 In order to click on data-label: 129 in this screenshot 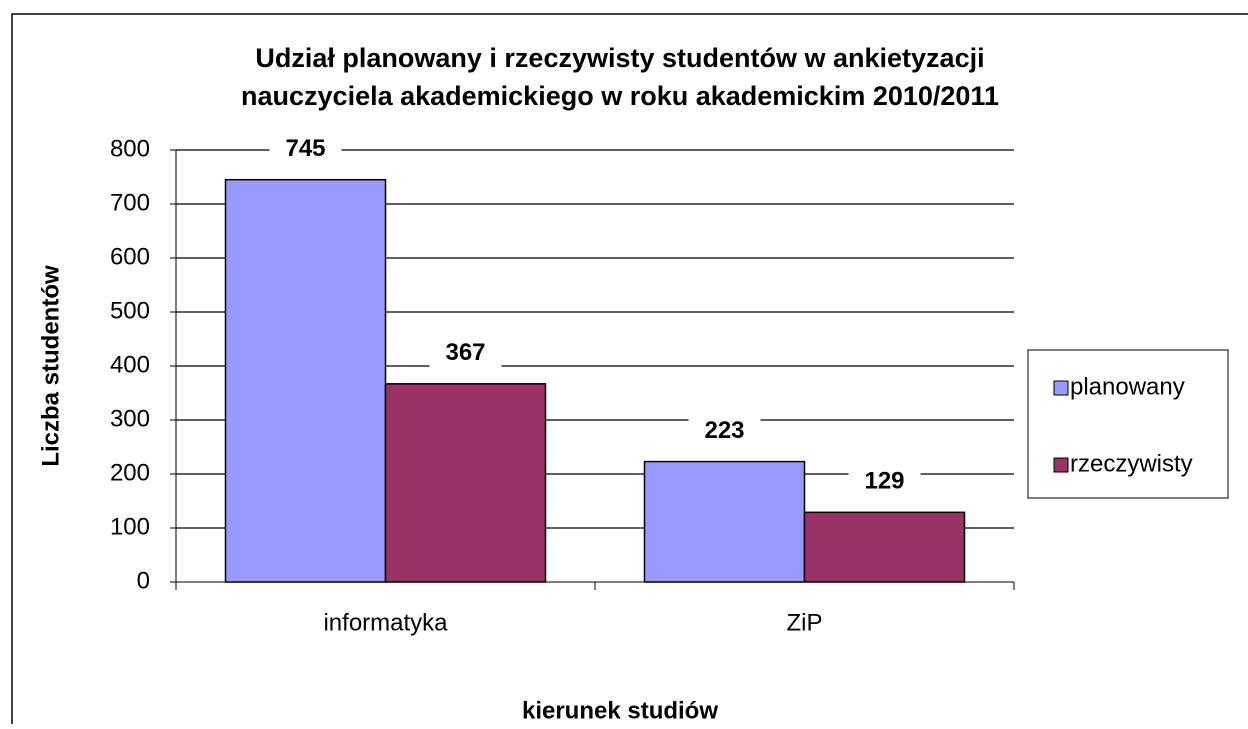, I will do `click(884, 481)`.